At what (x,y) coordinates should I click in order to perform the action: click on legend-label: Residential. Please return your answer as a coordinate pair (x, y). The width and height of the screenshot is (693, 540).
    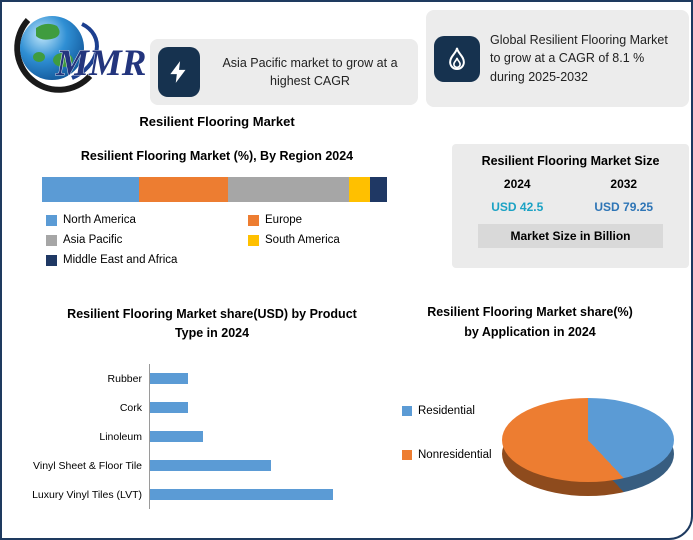
    Looking at the image, I should click on (446, 411).